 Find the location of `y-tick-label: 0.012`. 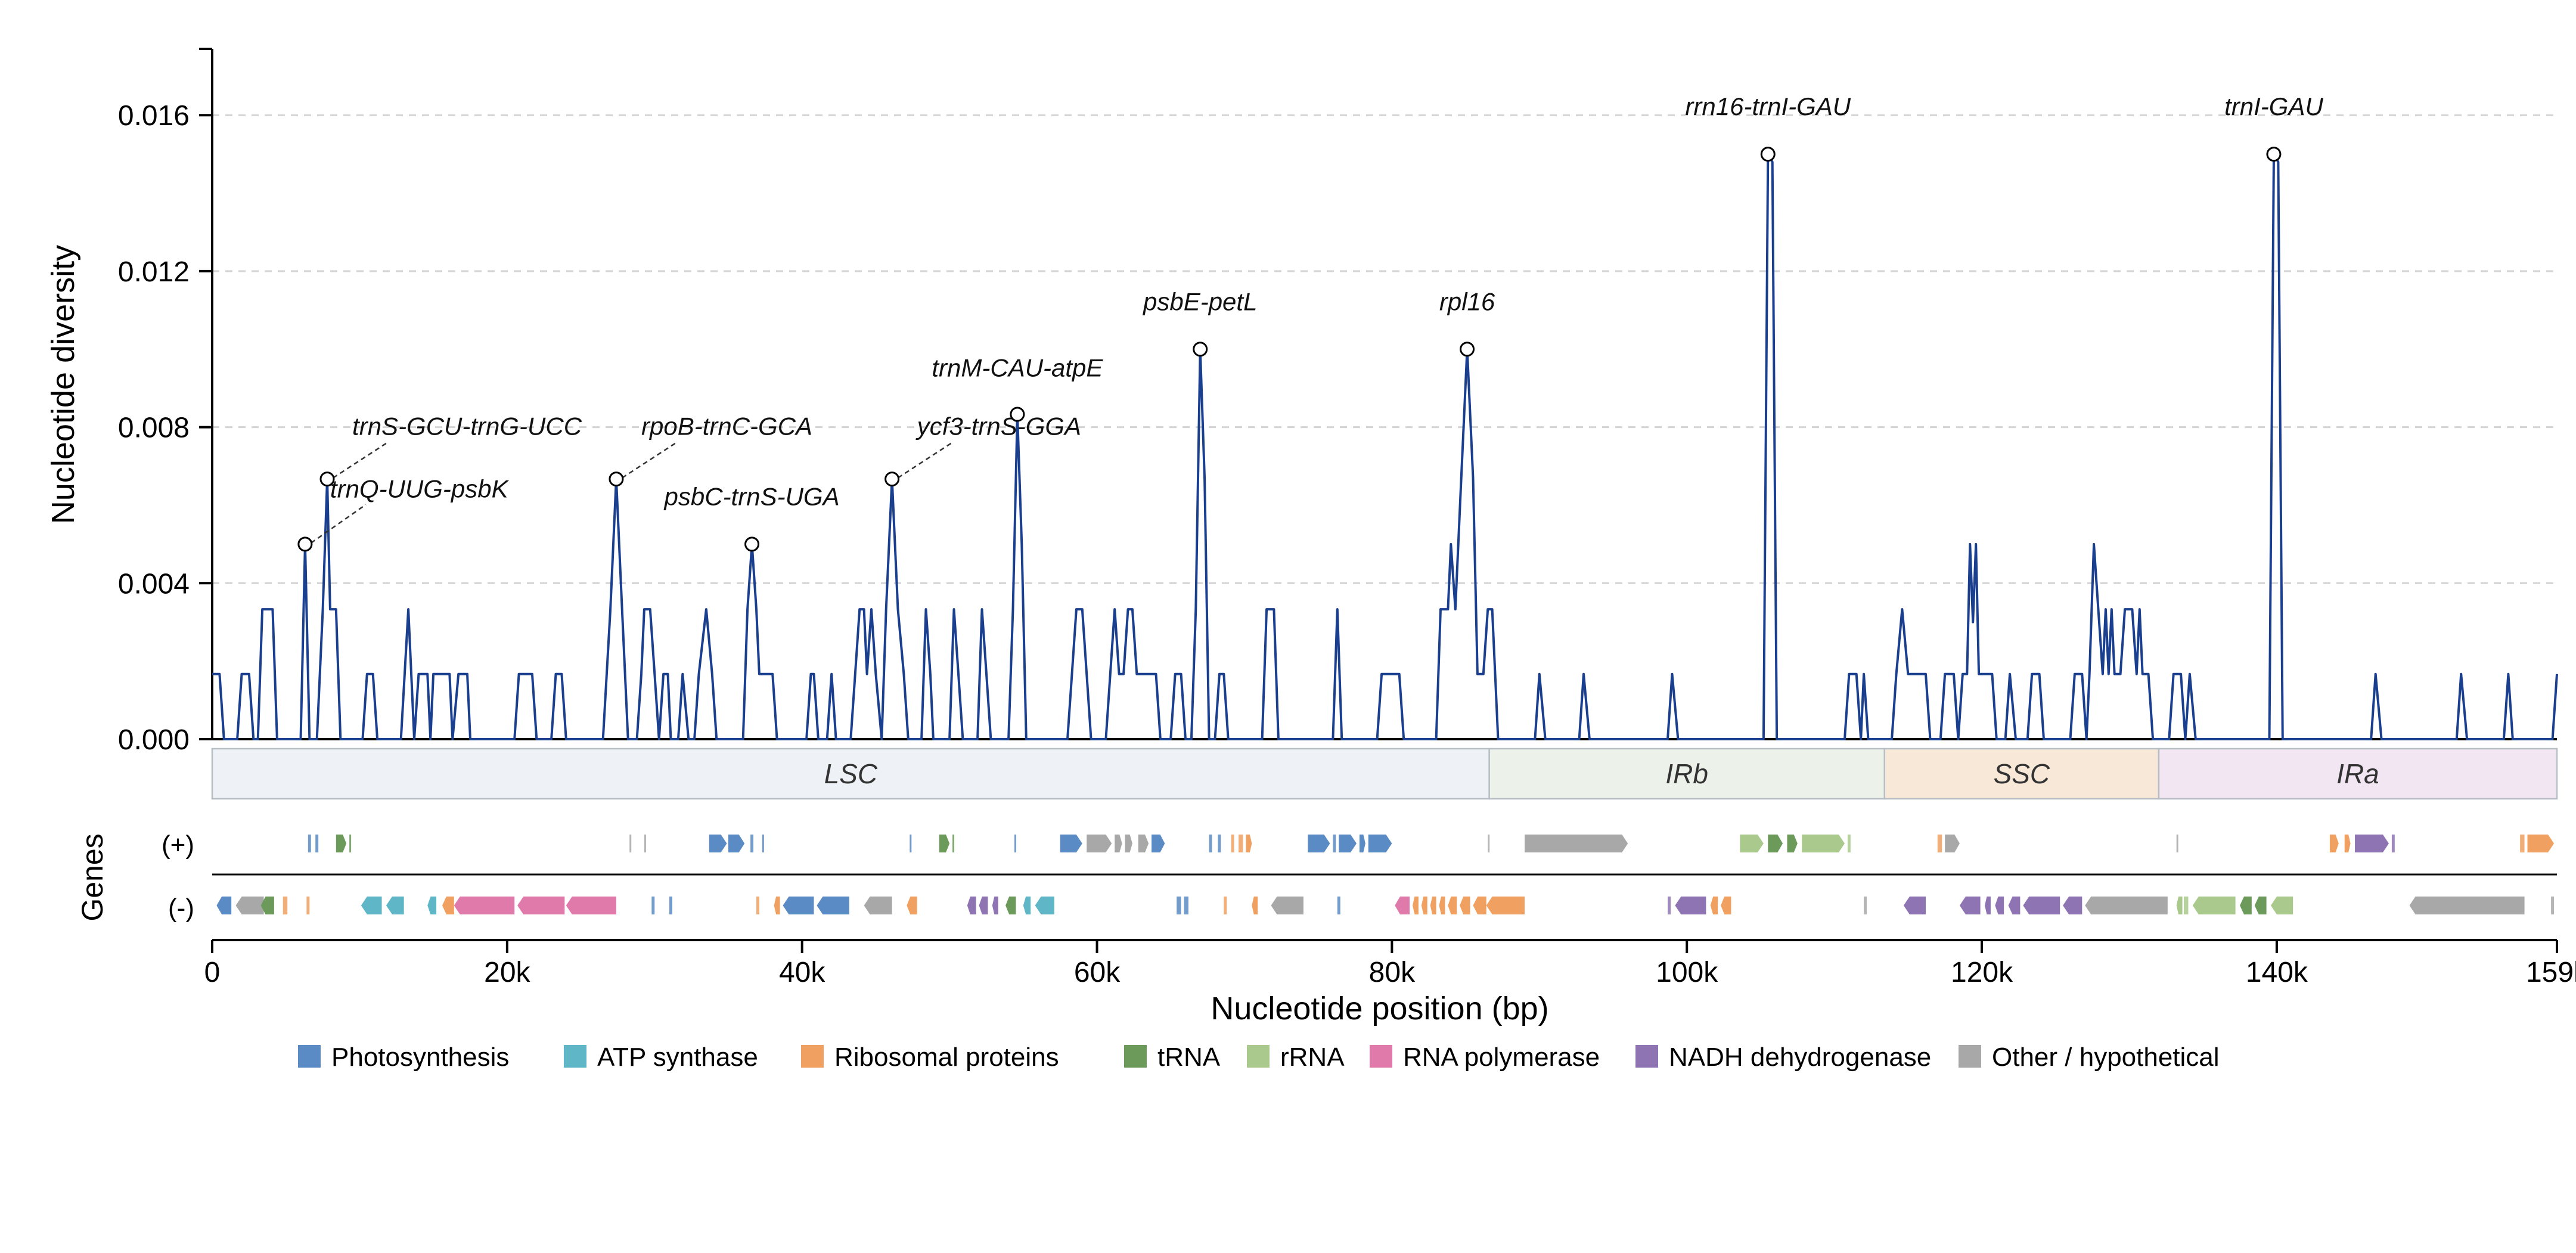

y-tick-label: 0.012 is located at coordinates (154, 272).